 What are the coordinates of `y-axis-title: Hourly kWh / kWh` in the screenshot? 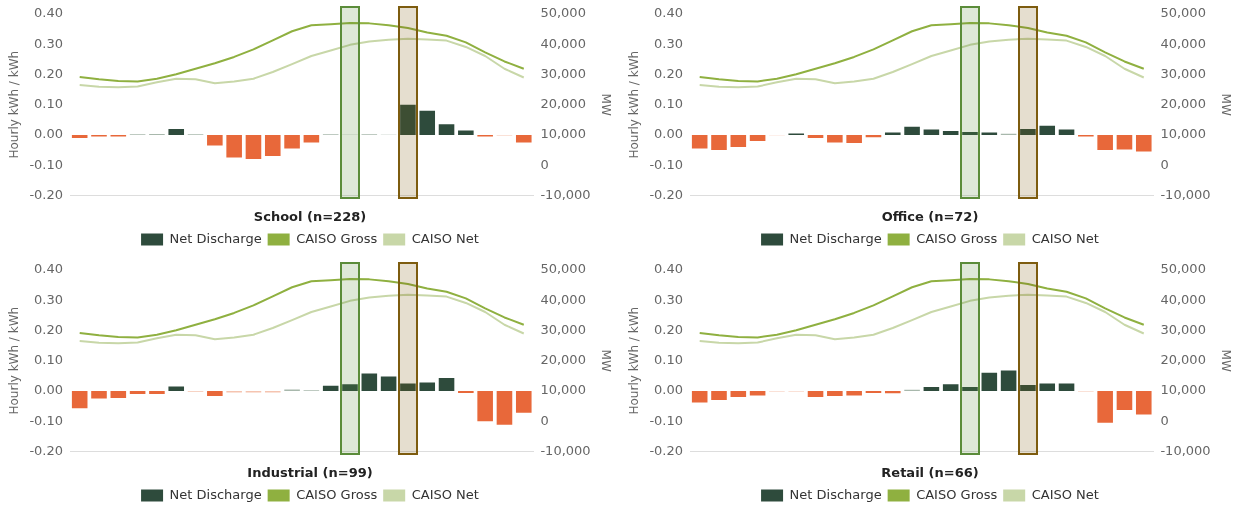 It's located at (634, 360).